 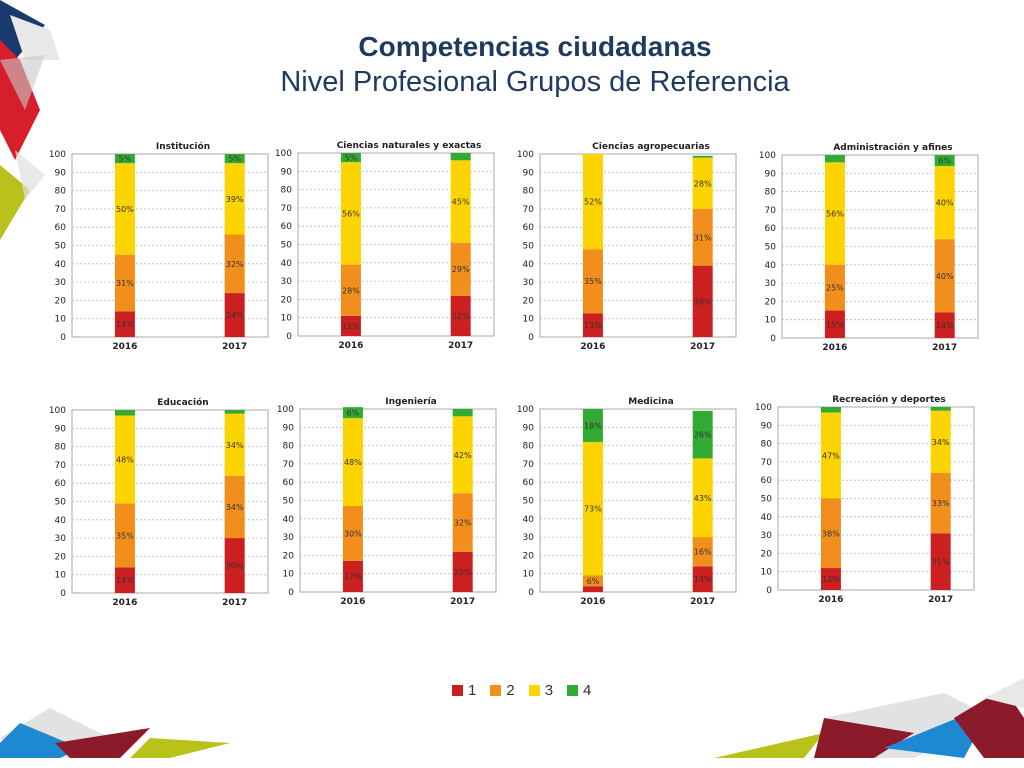 I want to click on x-tick-label: 2017, so click(x=702, y=602).